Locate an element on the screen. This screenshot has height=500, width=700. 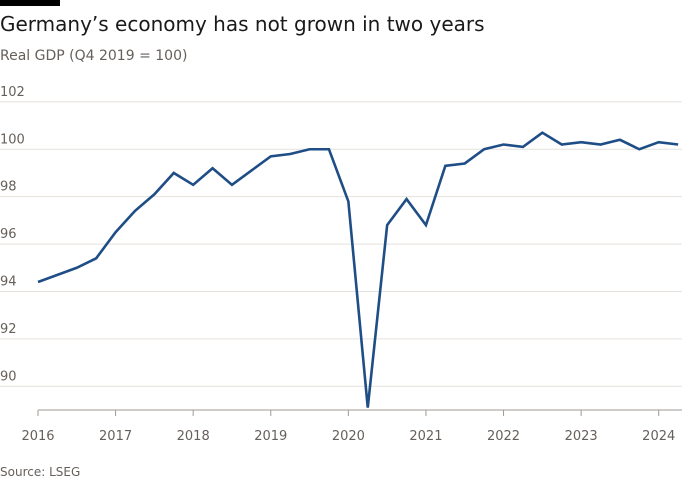
x-tick-label: 2019 is located at coordinates (270, 436).